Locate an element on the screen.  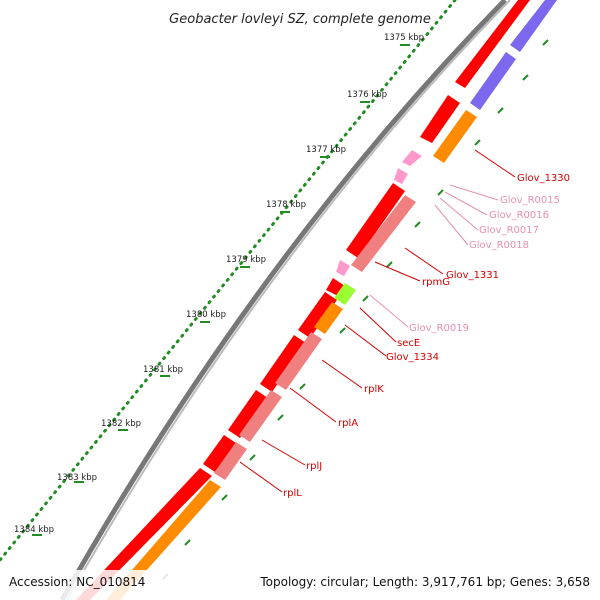
scale-tick-label: 1377 kbp is located at coordinates (326, 150).